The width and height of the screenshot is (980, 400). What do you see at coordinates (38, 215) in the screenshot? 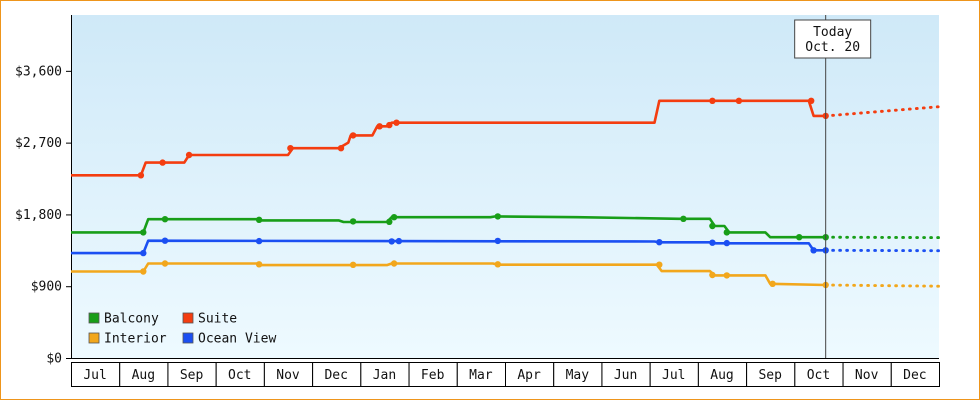
I see `y-tick-label: $1,800` at bounding box center [38, 215].